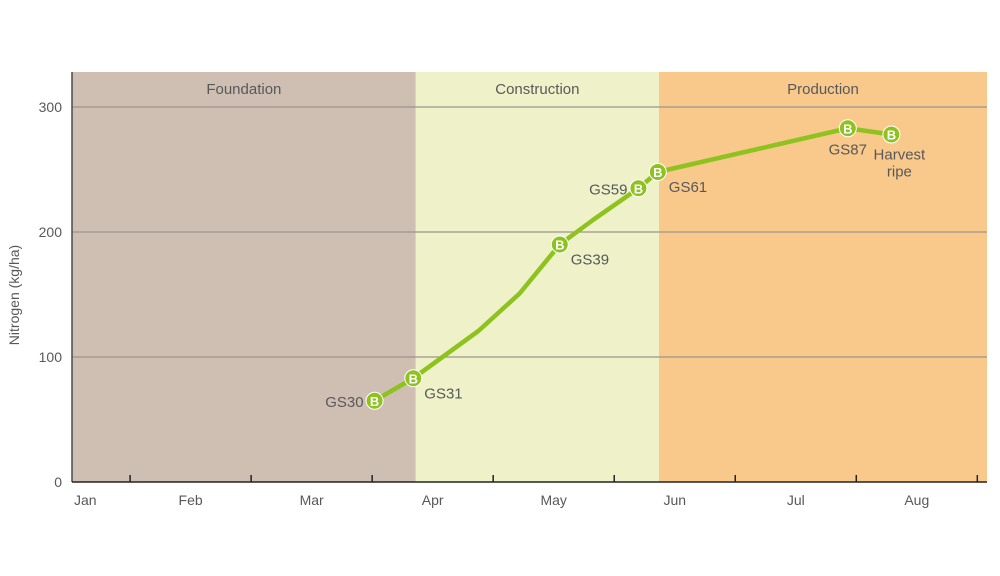 This screenshot has height=576, width=1000. I want to click on stage-label: GS39, so click(590, 260).